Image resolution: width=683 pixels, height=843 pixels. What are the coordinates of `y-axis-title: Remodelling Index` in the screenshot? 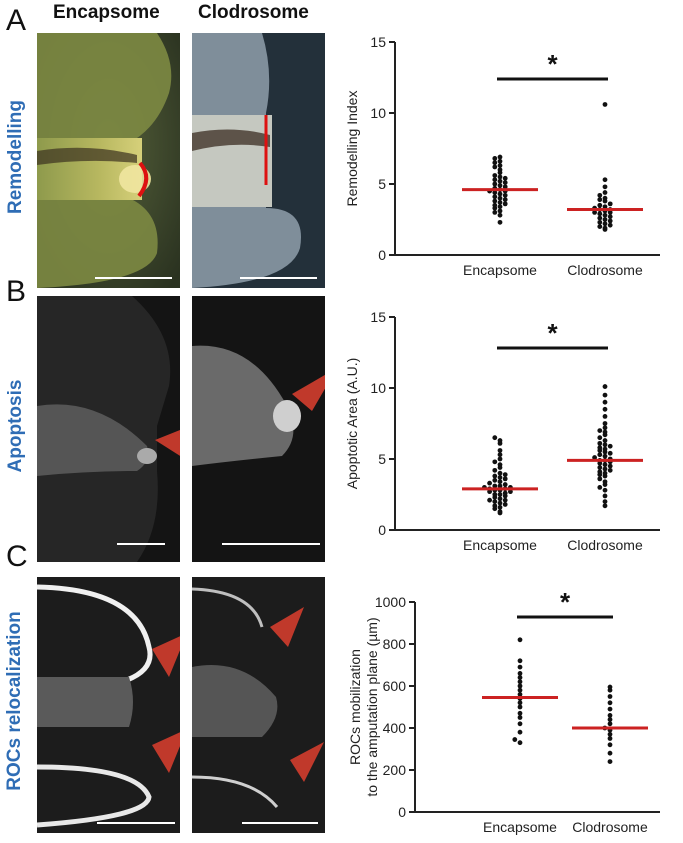 It's located at (352, 149).